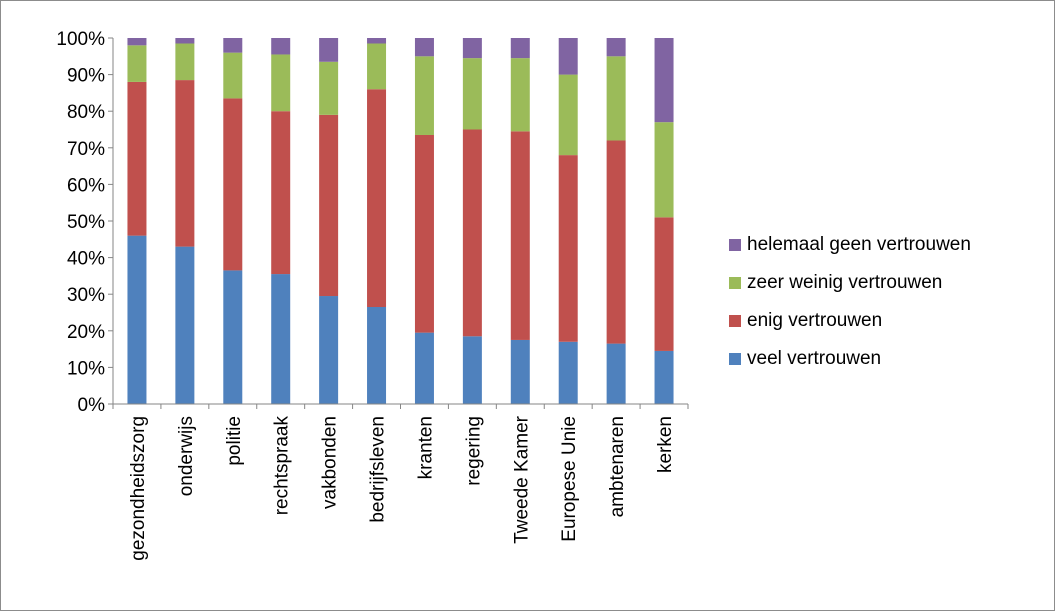  Describe the element at coordinates (616, 47) in the screenshot. I see `bar-helemaal-geen-vertrouwen-ambtenaren` at that location.